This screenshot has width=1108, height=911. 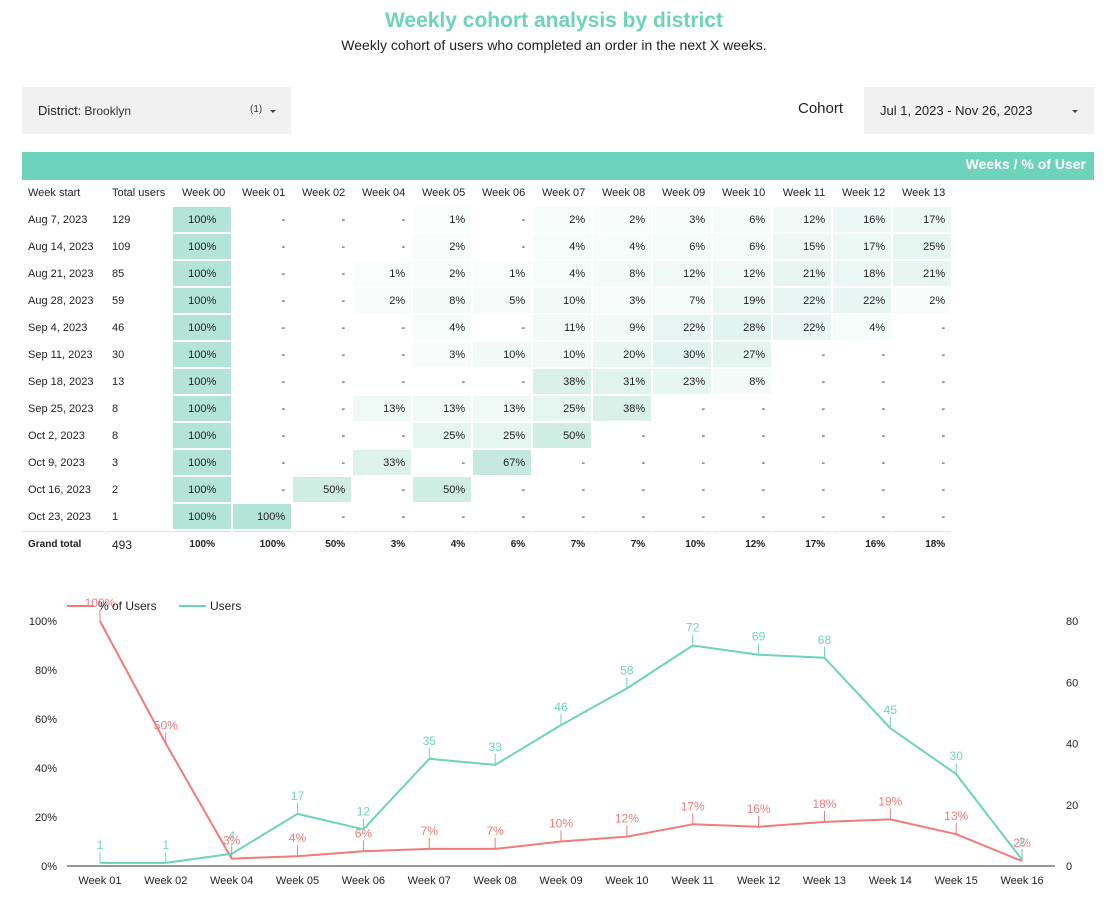 I want to click on x-tick-label: Week 05, so click(x=297, y=881).